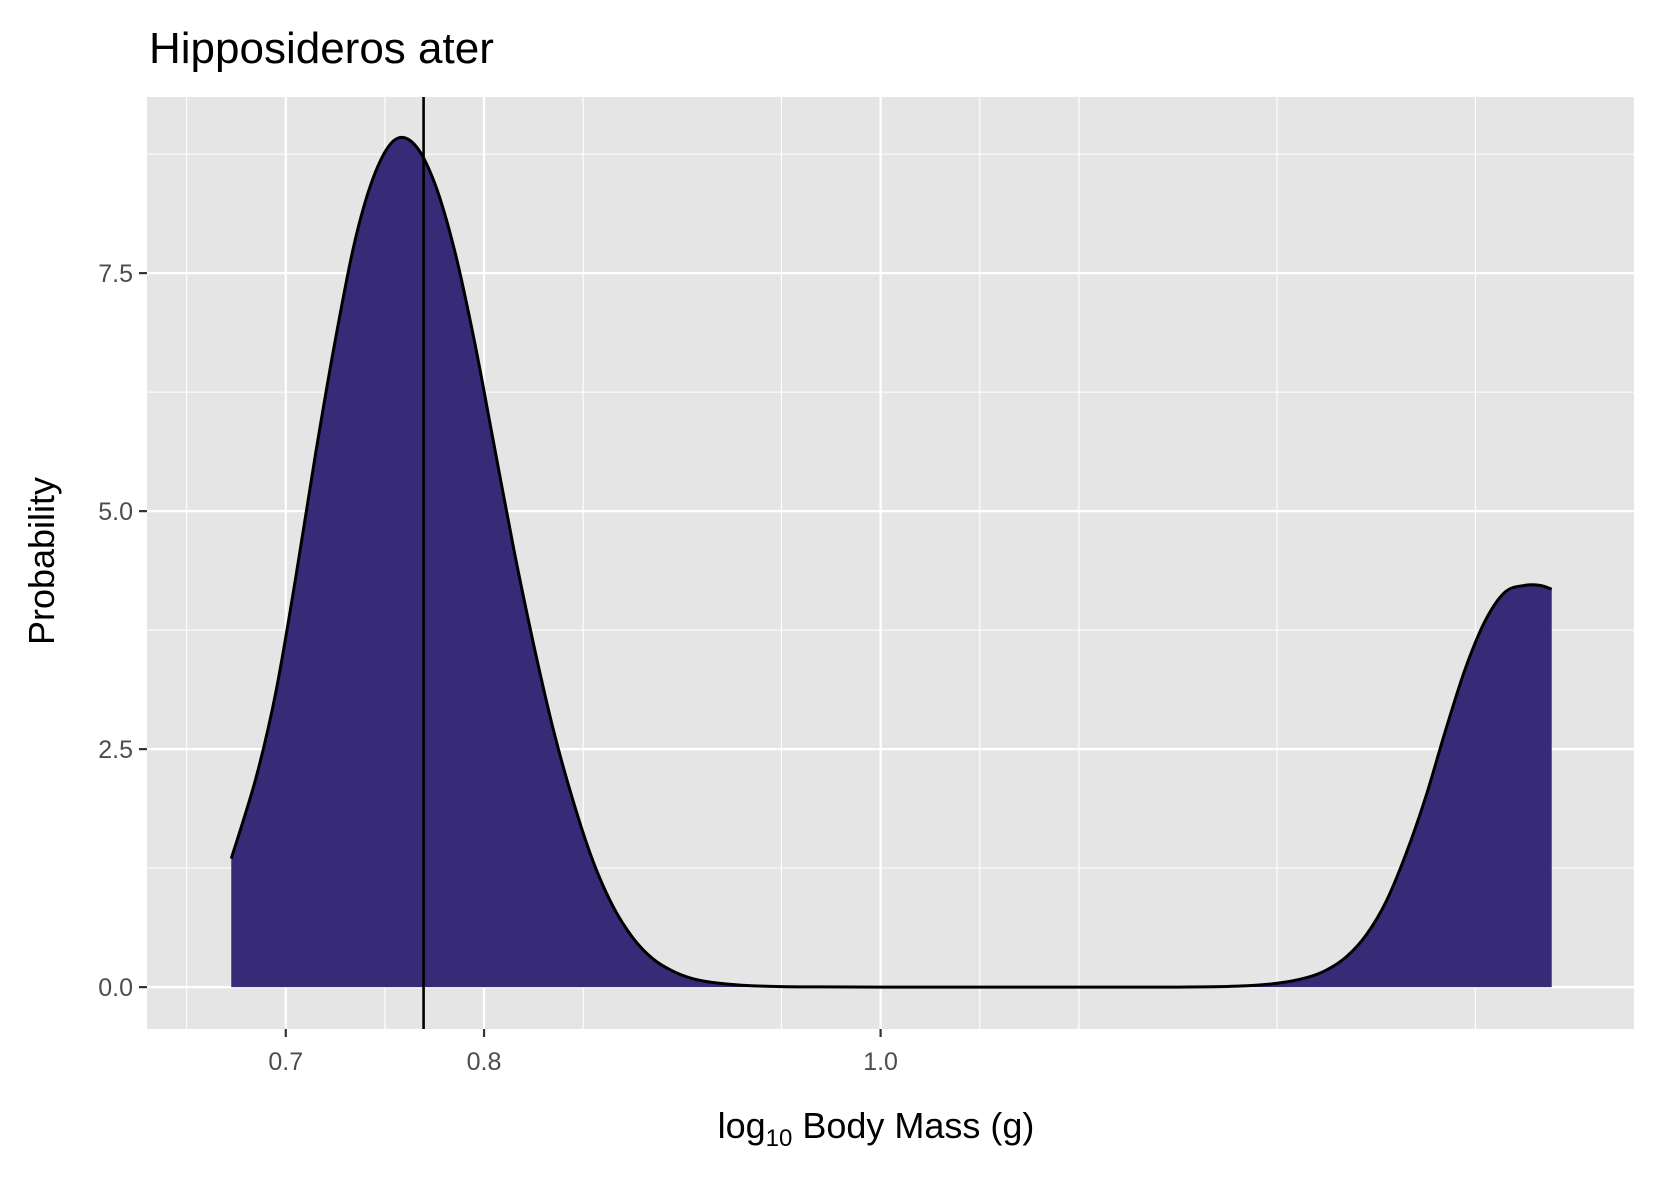 The width and height of the screenshot is (1653, 1181). I want to click on y-tick-label: 7.5, so click(115, 274).